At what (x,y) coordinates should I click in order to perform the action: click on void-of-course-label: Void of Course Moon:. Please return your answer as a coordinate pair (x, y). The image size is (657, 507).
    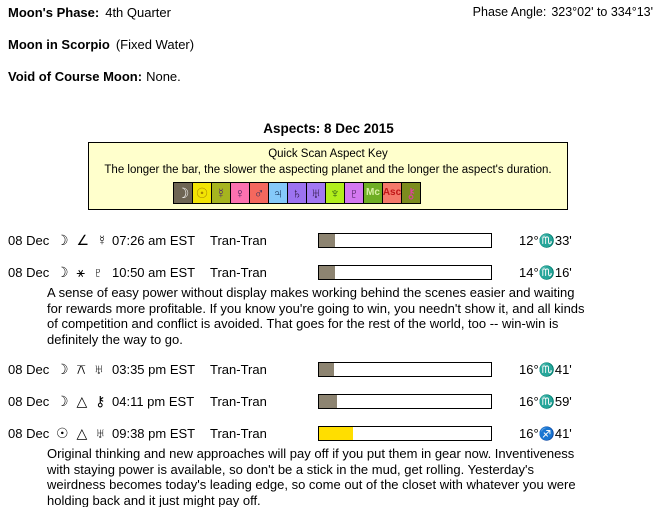
    Looking at the image, I should click on (75, 76).